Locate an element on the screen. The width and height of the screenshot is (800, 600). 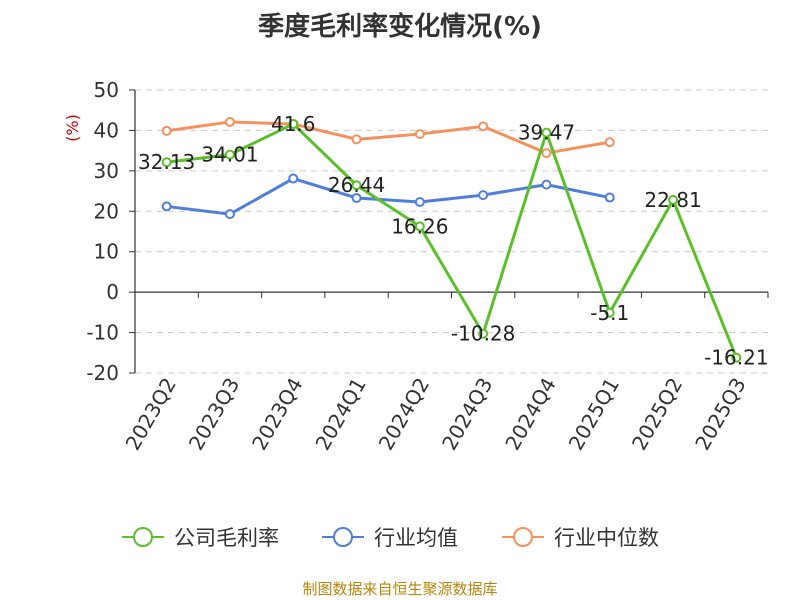
x-tick-label: 2023Q3 is located at coordinates (214, 414).